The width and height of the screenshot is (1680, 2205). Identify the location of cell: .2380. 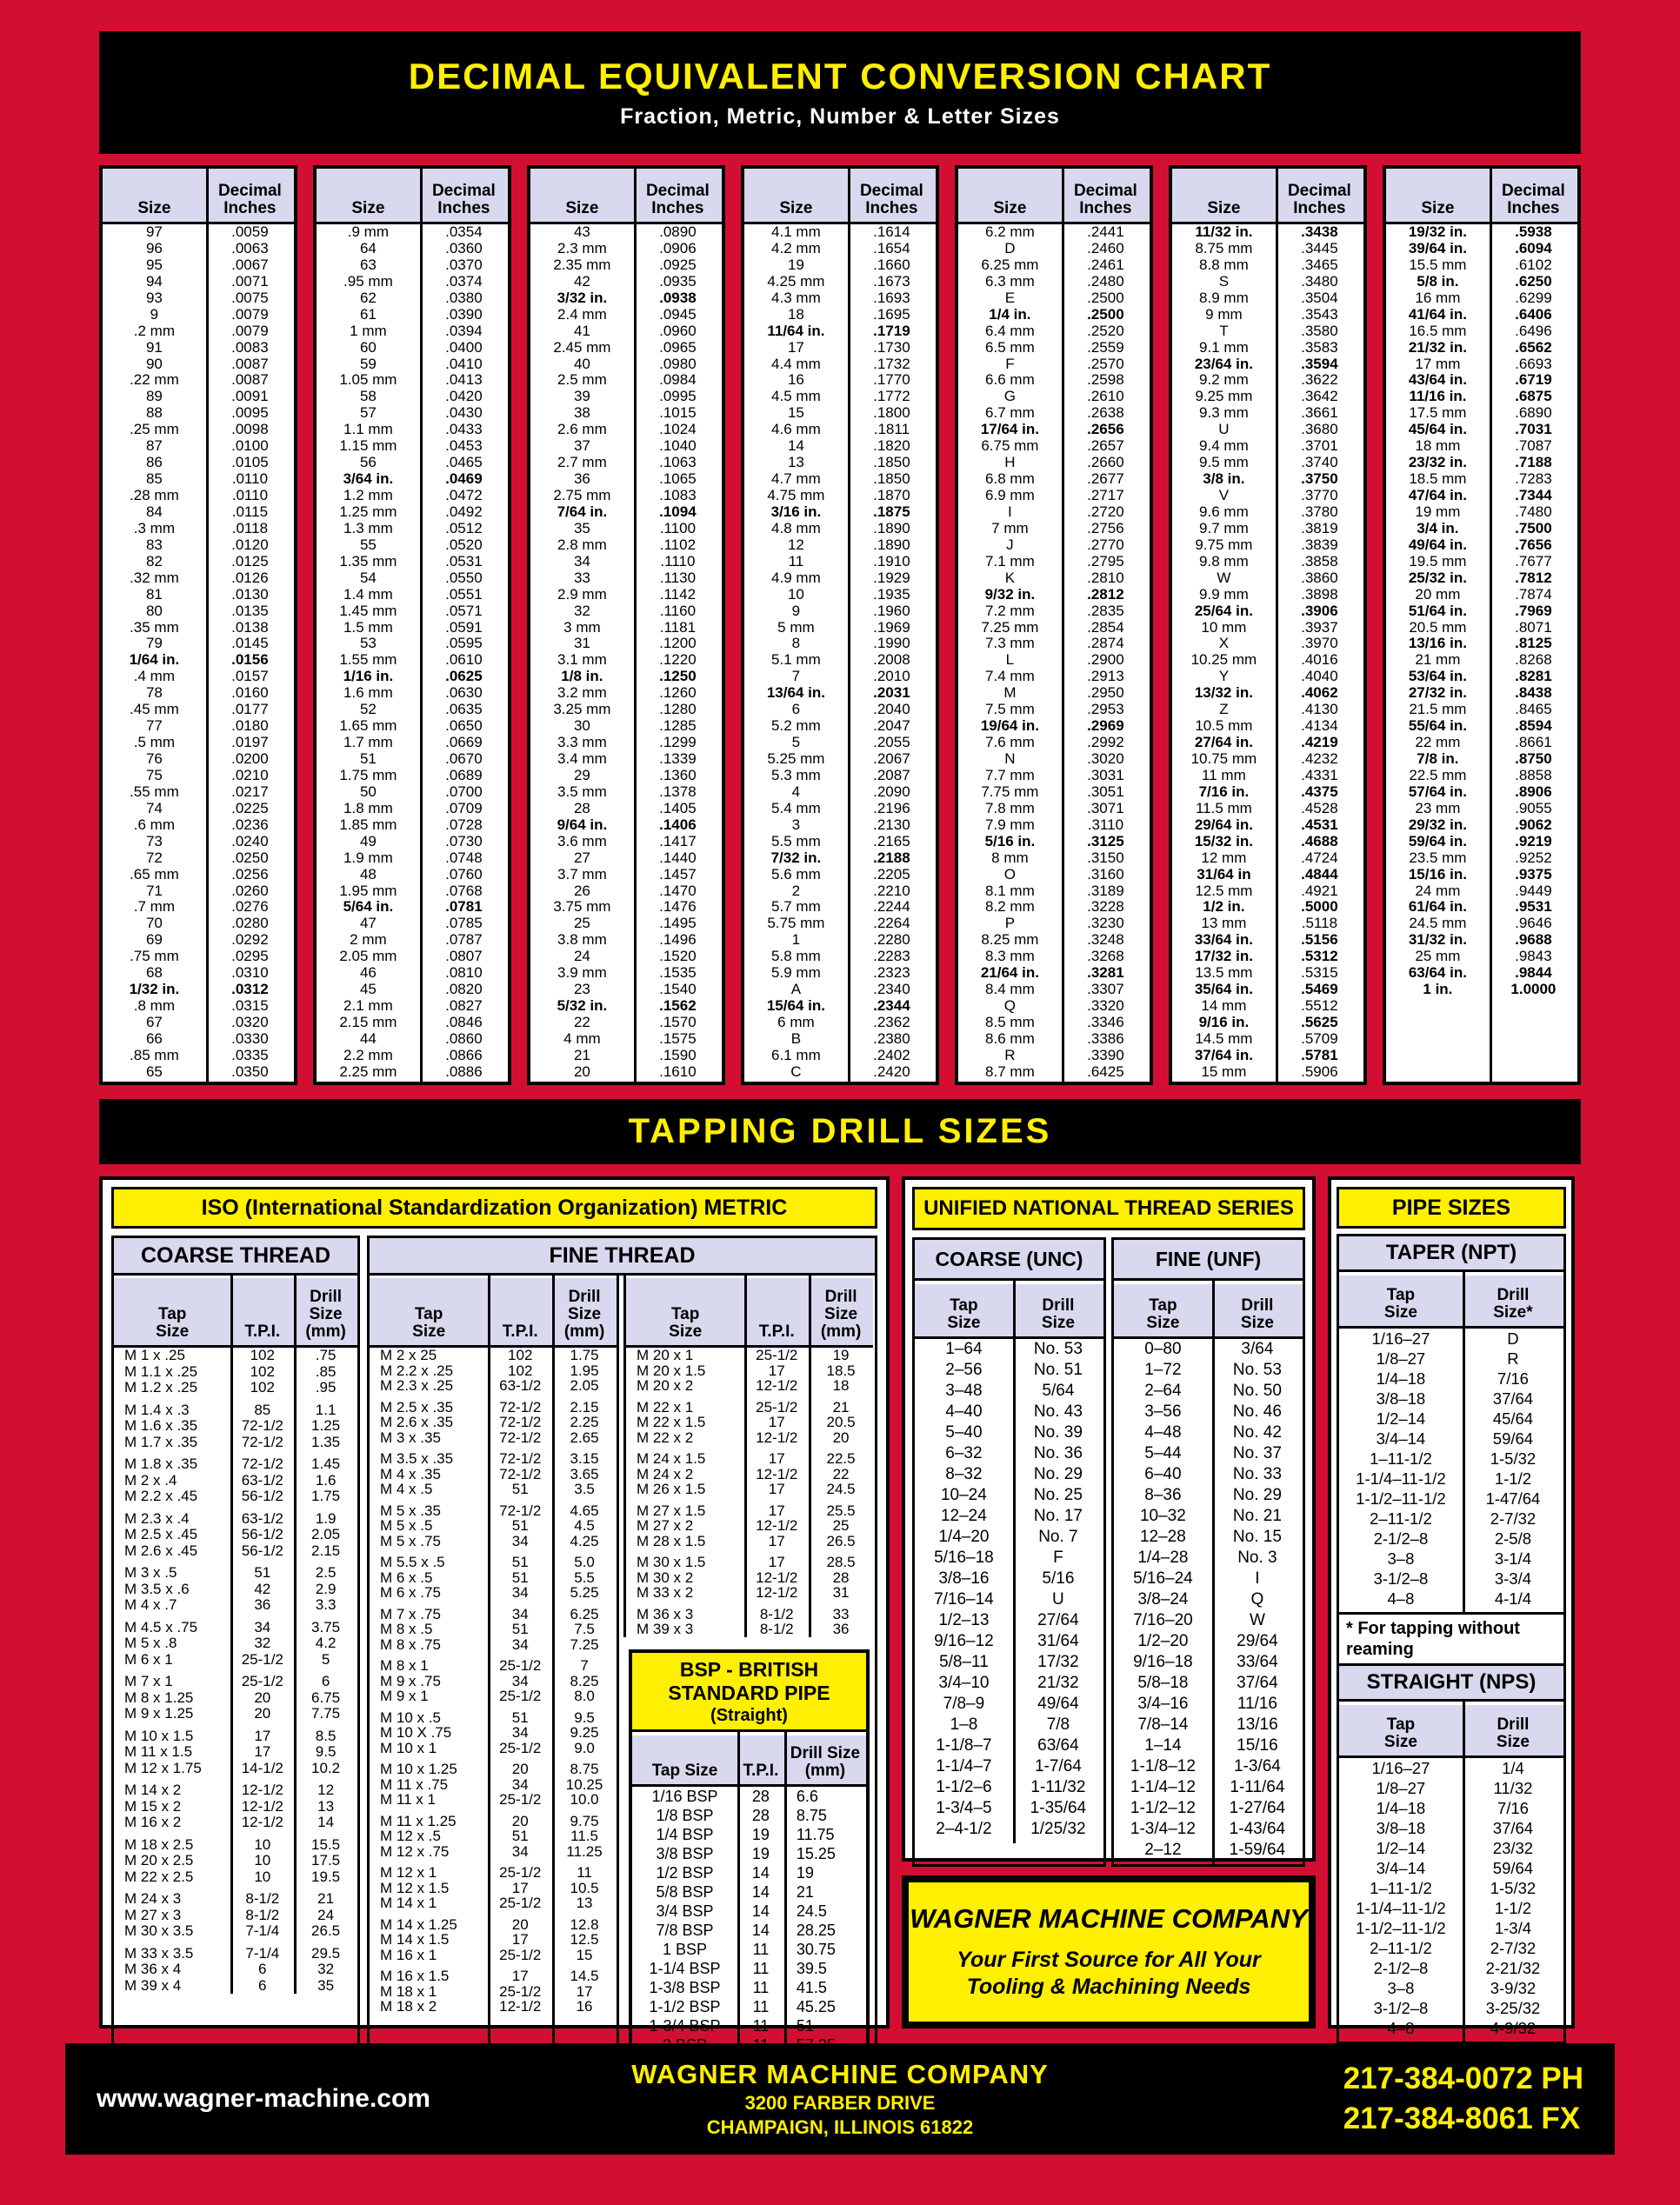
(891, 1038).